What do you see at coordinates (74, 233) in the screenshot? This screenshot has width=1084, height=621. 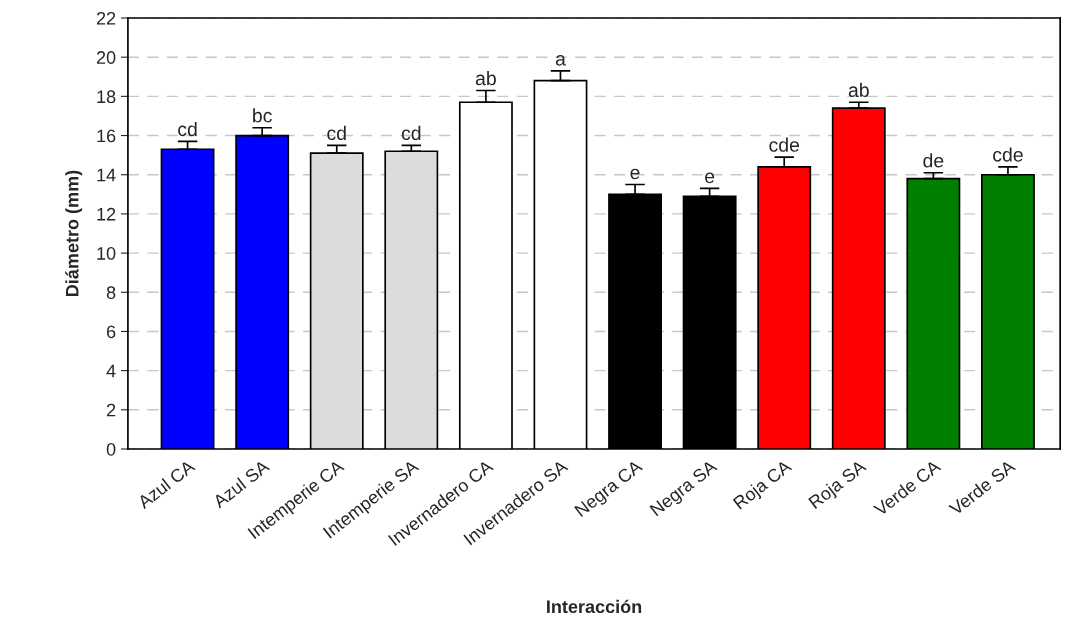 I see `y-axis-title: Diámetro (mm)` at bounding box center [74, 233].